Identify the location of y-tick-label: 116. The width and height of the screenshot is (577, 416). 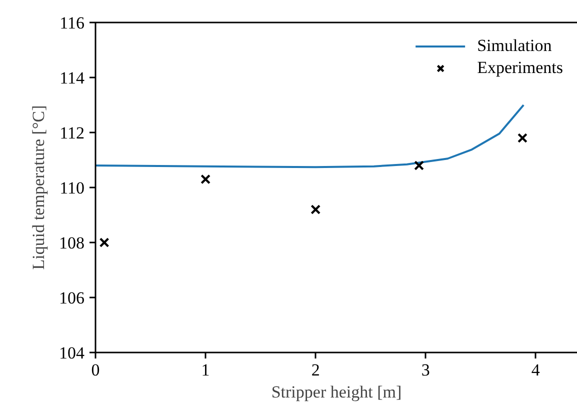
(72, 23).